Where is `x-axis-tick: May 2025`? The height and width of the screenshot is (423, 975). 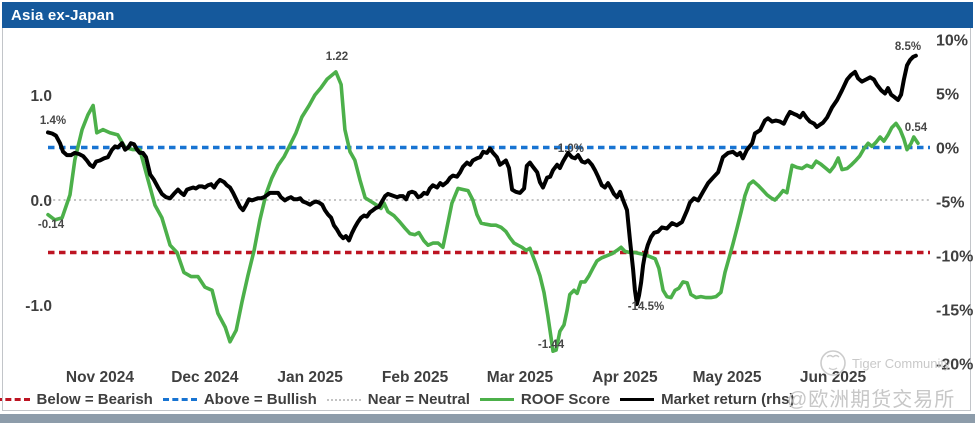 x-axis-tick: May 2025 is located at coordinates (727, 377).